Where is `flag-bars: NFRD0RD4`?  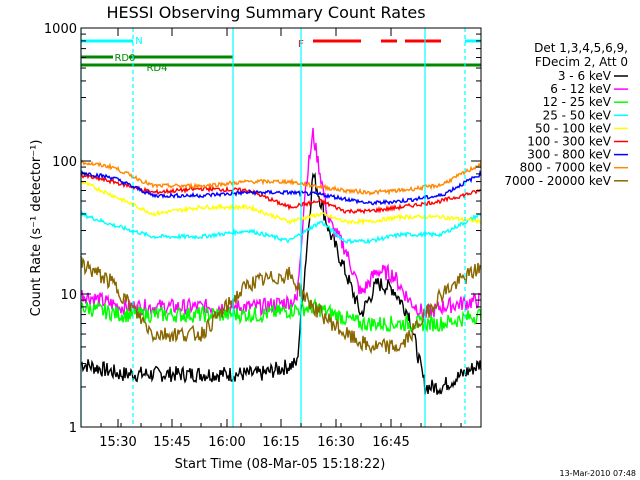 flag-bars: NFRD0RD4 is located at coordinates (281, 55).